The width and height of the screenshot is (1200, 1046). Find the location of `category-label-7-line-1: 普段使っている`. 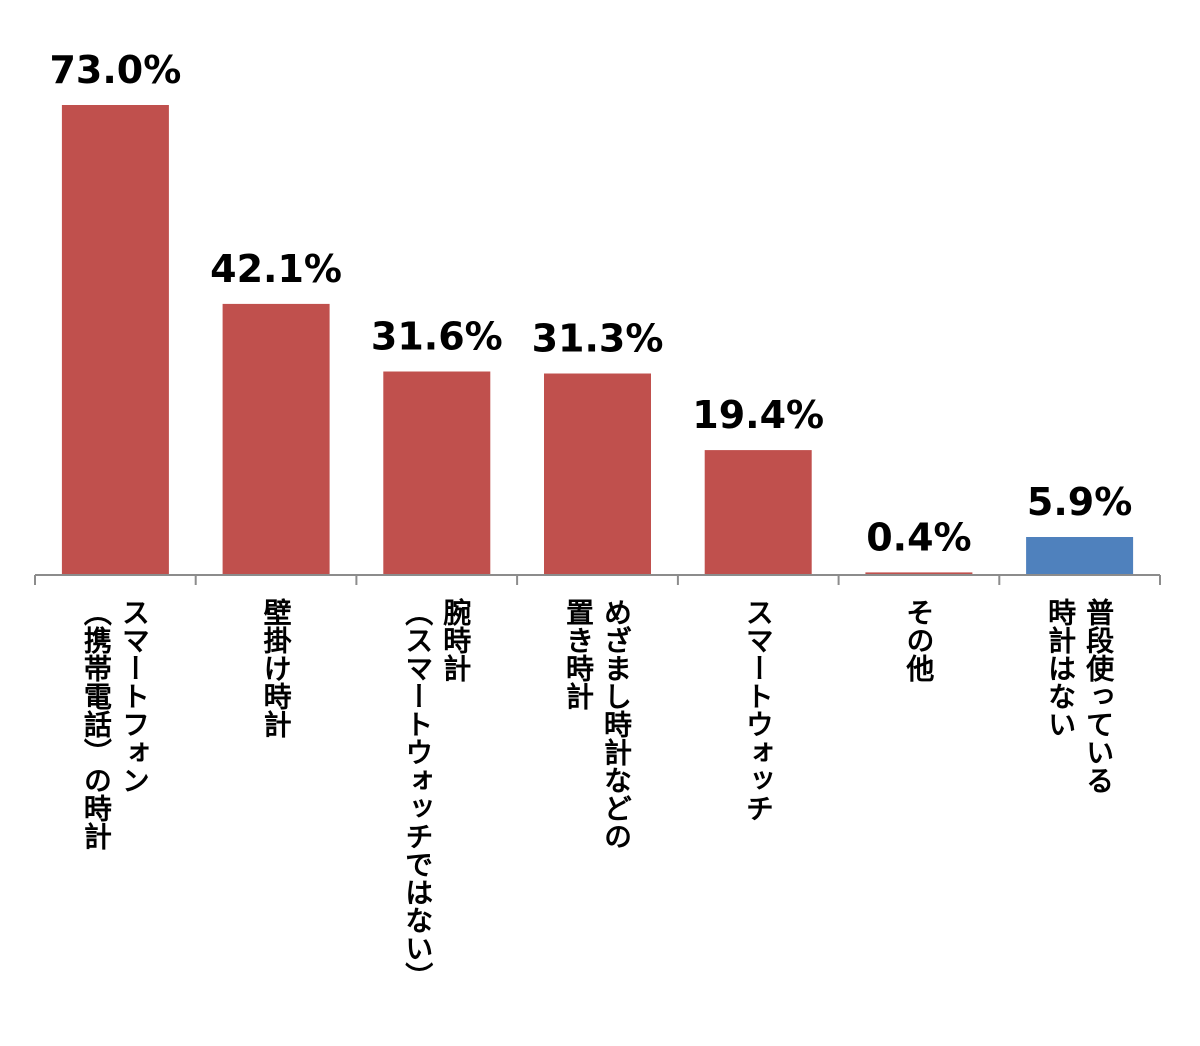

category-label-7-line-1: 普段使っている is located at coordinates (1098, 696).